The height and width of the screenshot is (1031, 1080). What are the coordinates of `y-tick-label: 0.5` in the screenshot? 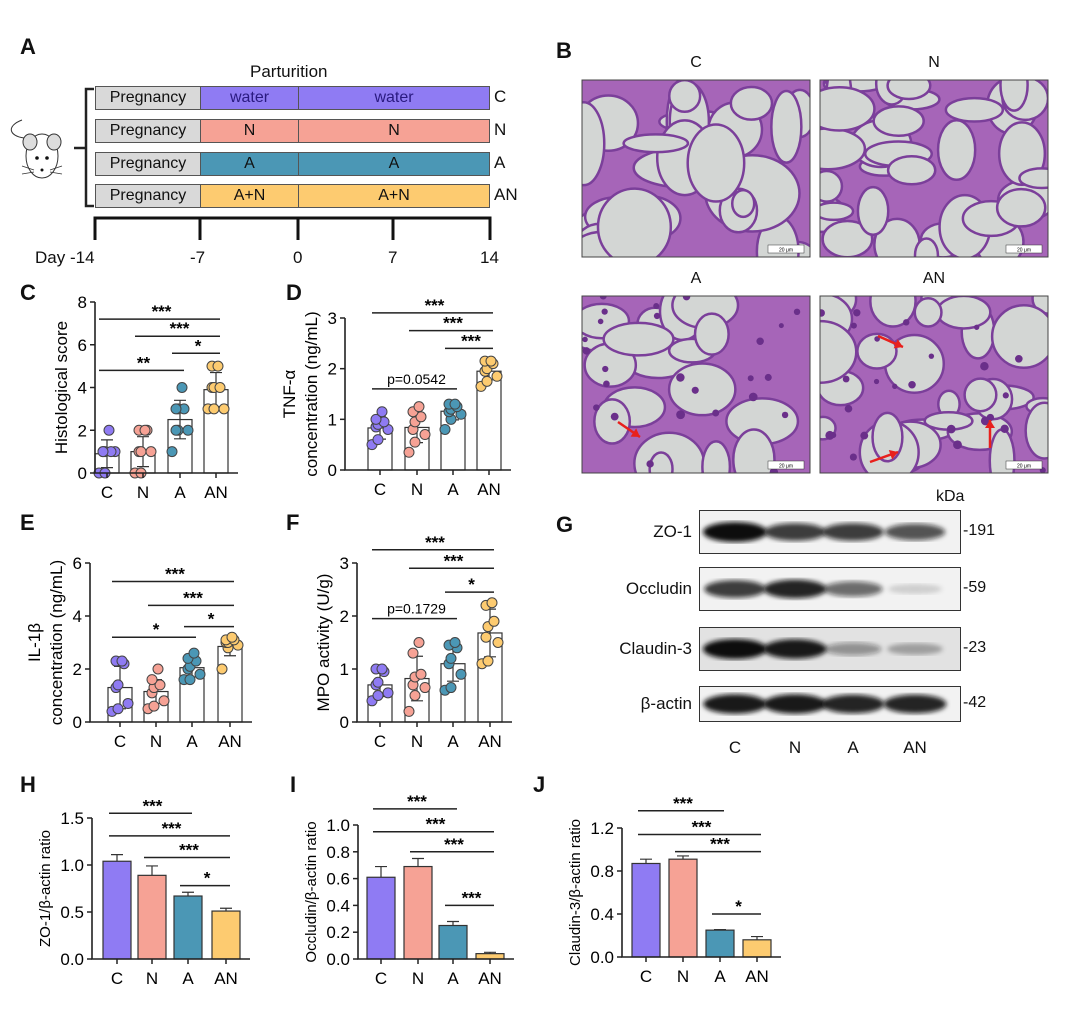 It's located at (72, 912).